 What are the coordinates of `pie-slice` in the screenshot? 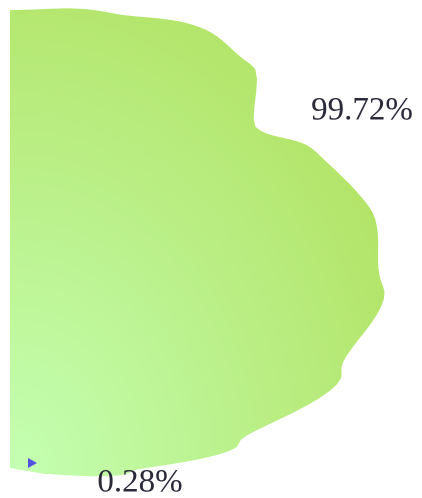 It's located at (32, 463).